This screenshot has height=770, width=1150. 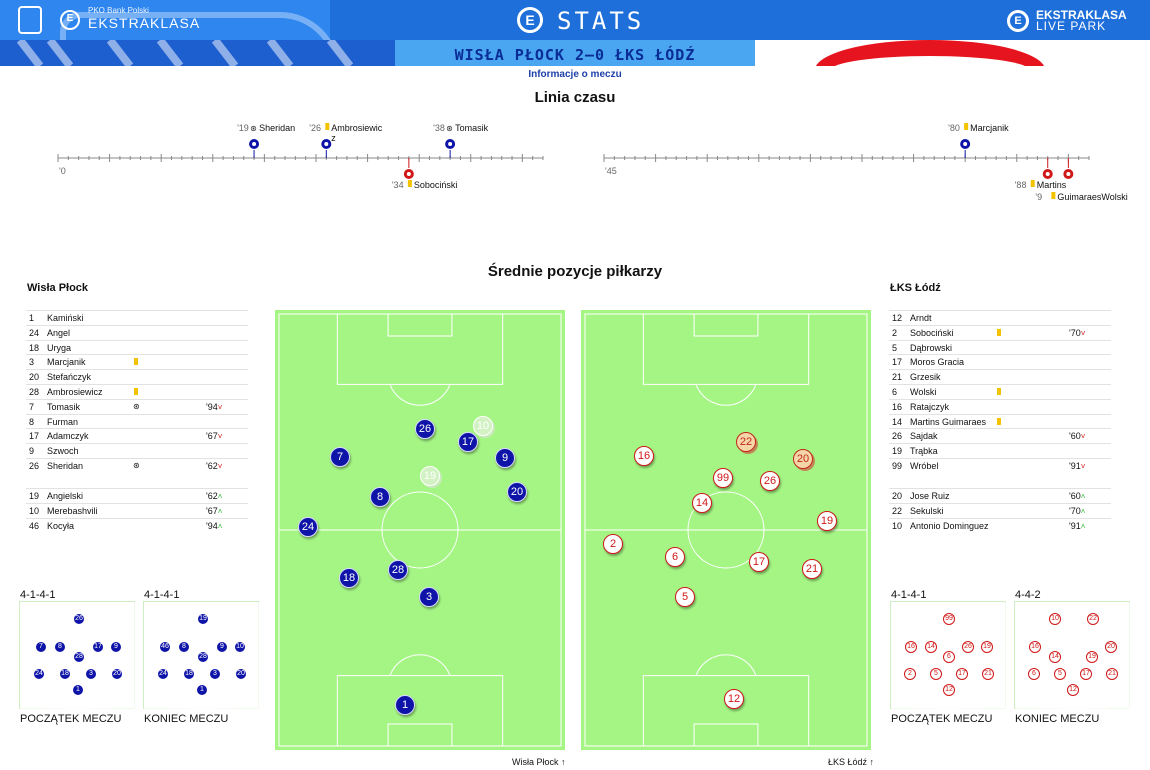 I want to click on match-info-link: Informacje o meczu, so click(x=575, y=74).